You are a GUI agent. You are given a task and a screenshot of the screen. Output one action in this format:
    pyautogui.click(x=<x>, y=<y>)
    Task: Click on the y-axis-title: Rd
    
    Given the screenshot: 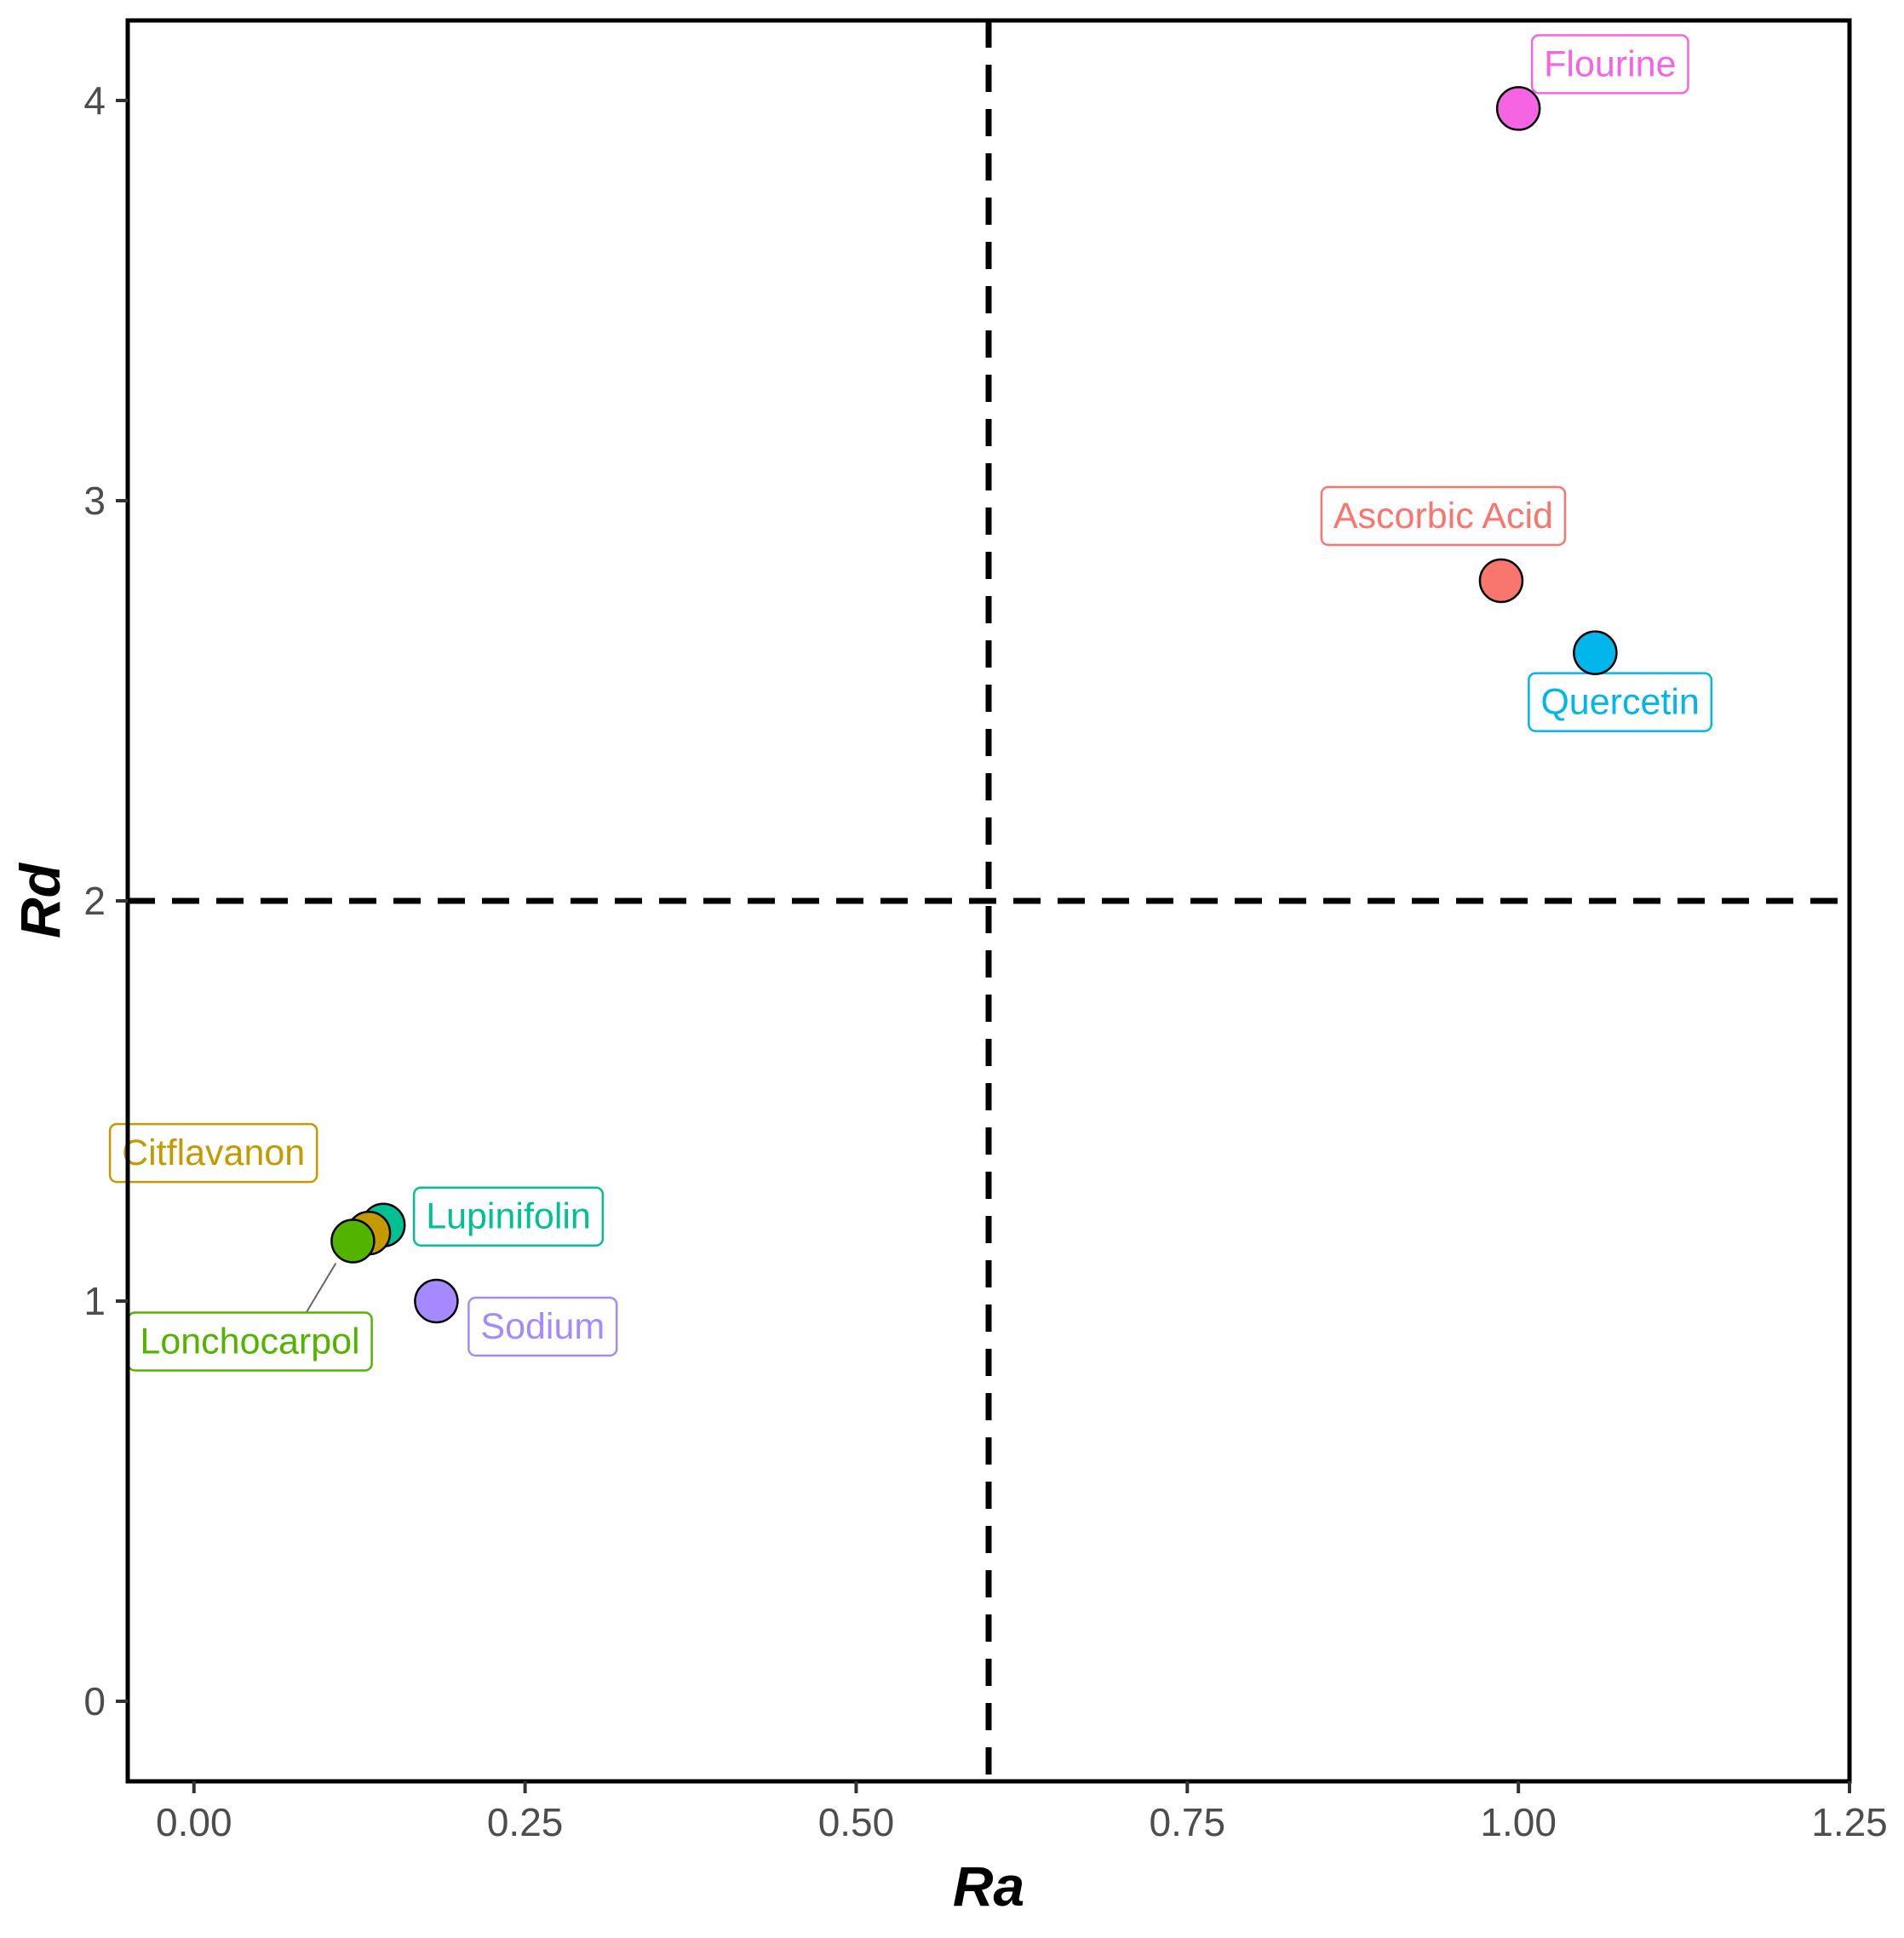 What is the action you would take?
    pyautogui.click(x=40, y=900)
    